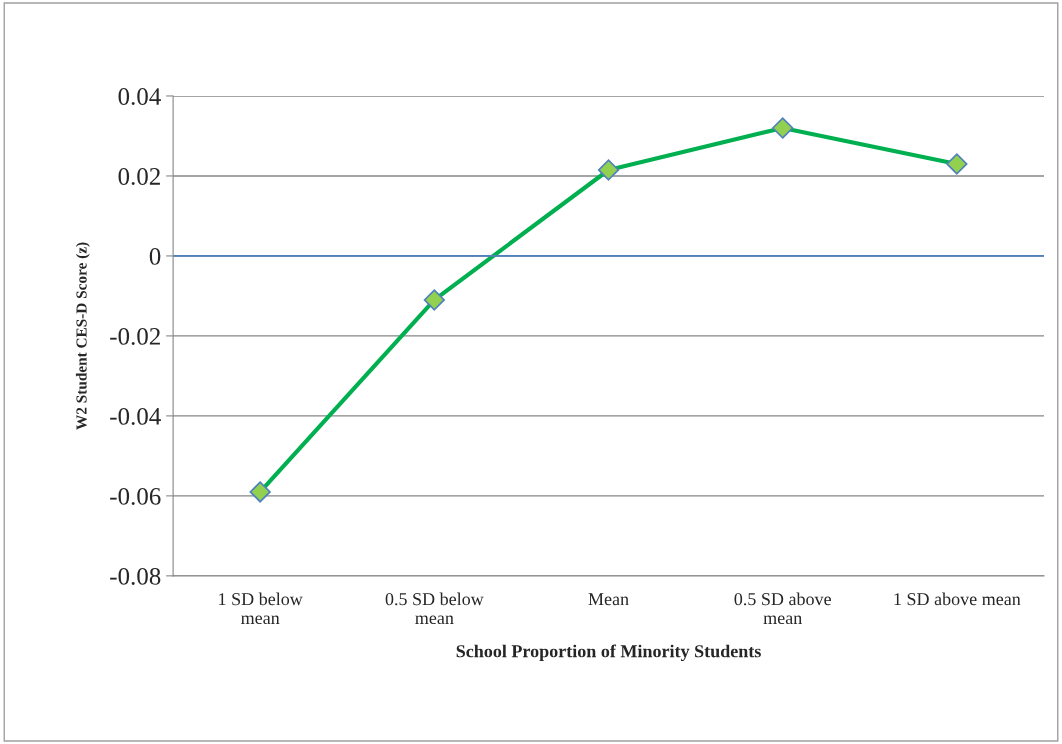 The width and height of the screenshot is (1062, 744). Describe the element at coordinates (135, 416) in the screenshot. I see `y-tick-label: -0.04` at that location.